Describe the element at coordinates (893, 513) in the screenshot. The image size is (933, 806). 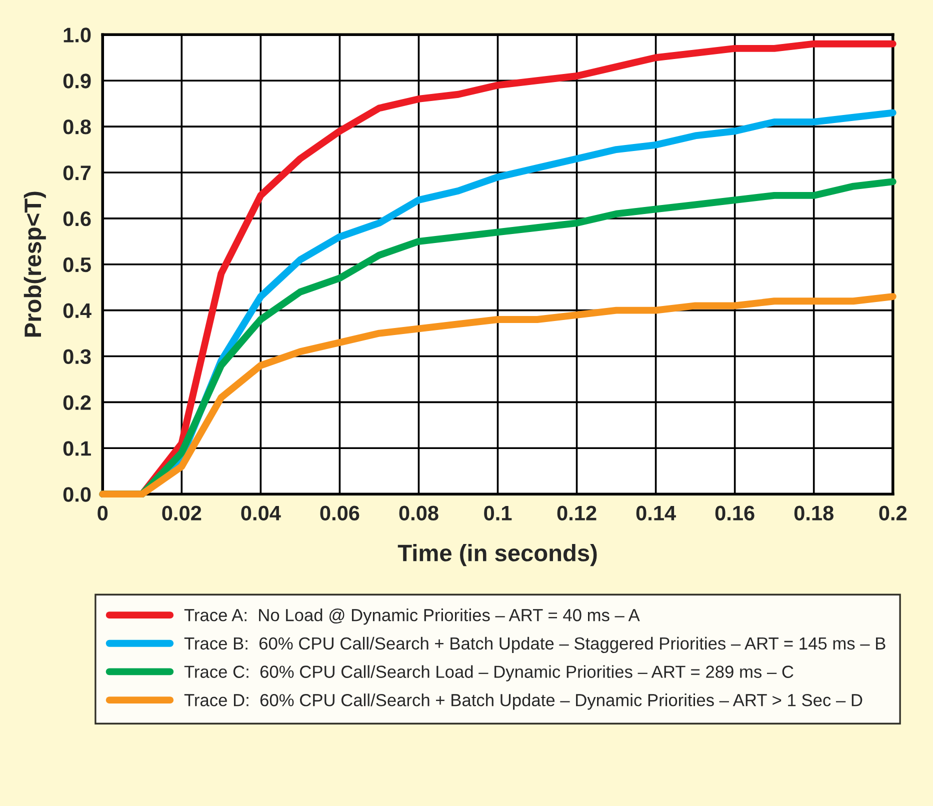
I see `x-tick-label: 0.2` at that location.